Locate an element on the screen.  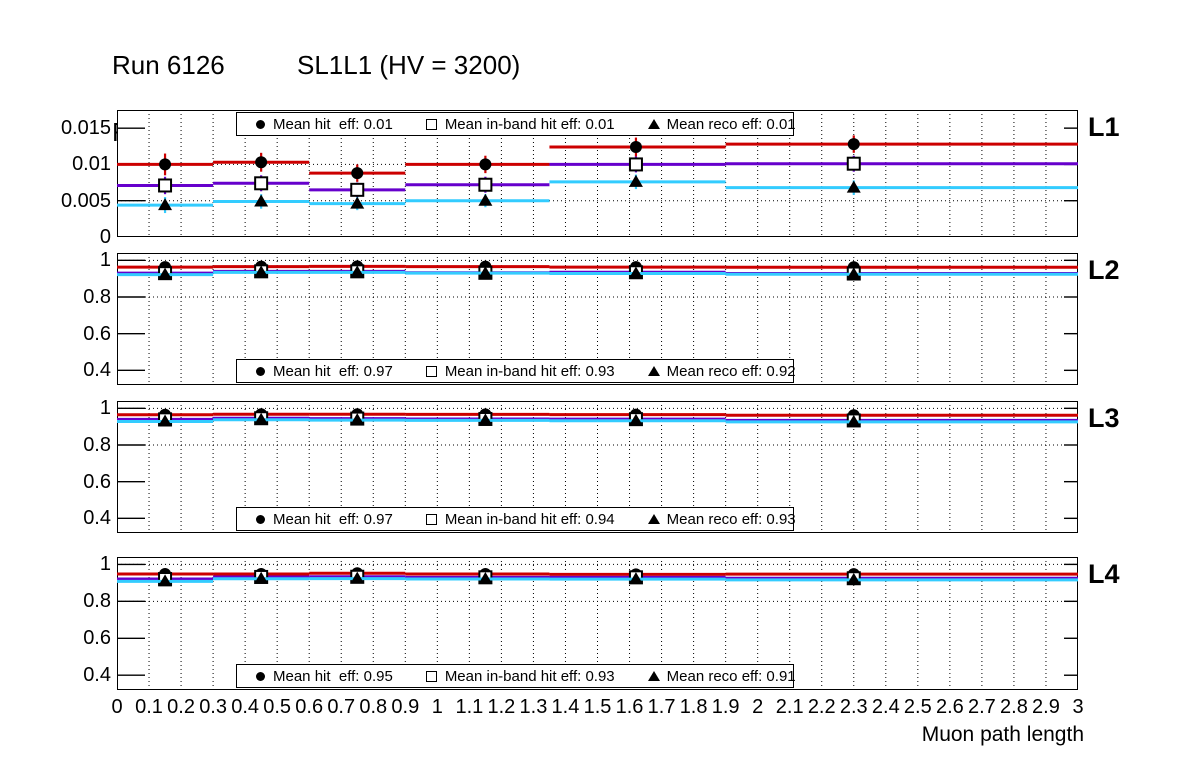
legend-entry-hit: Mean hit eff: 0.95 is located at coordinates (321, 676).